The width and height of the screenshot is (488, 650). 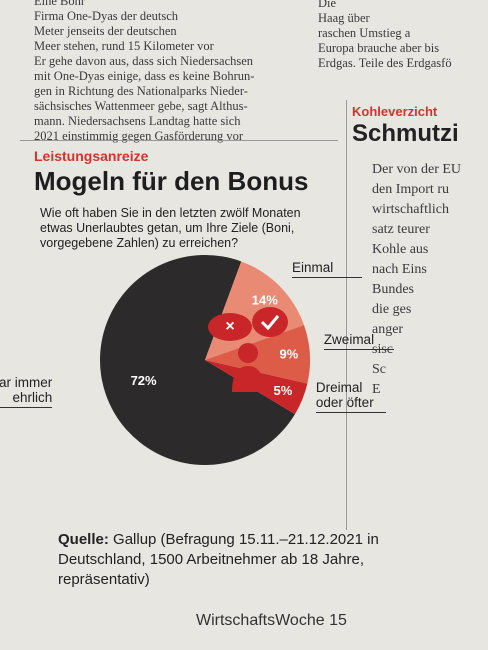 I want to click on category-label-box: Dreimal oder öfter, so click(x=350, y=396).